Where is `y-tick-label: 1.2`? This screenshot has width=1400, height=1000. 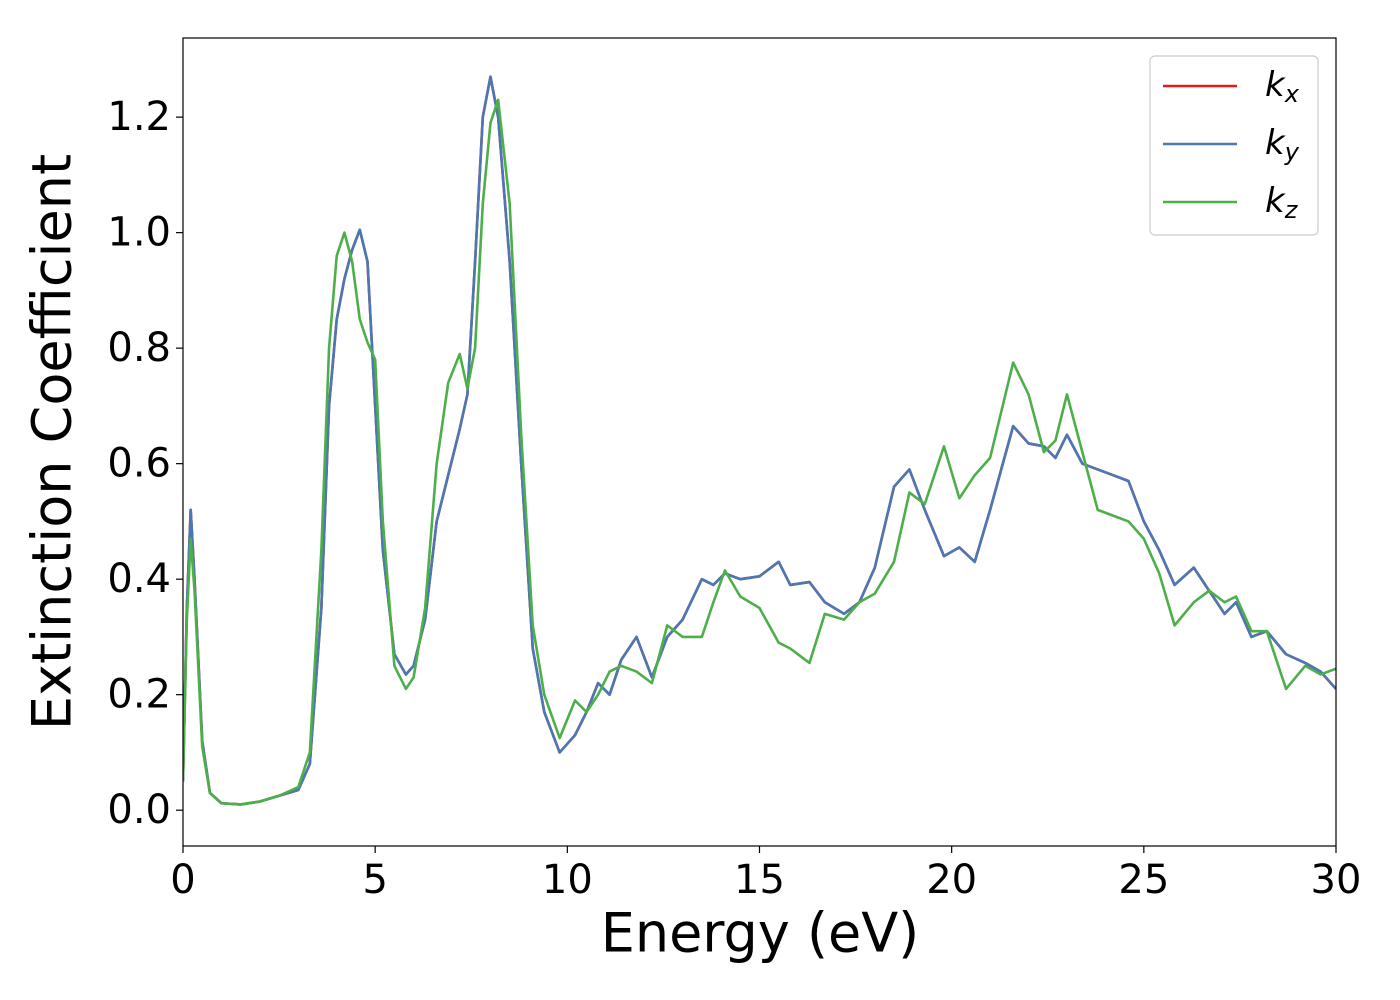
y-tick-label: 1.2 is located at coordinates (139, 117).